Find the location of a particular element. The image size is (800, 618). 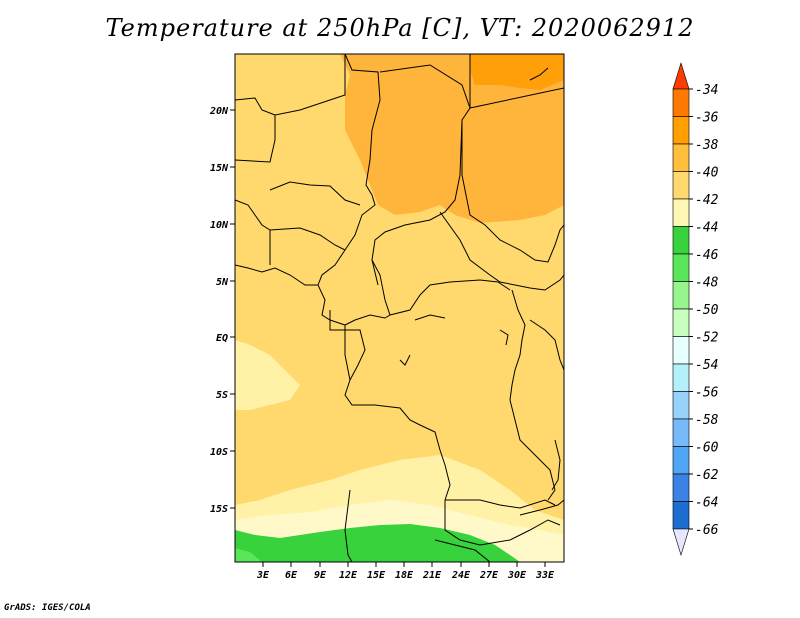

grads-credit: GrADS: IGES/COLA is located at coordinates (47, 608).